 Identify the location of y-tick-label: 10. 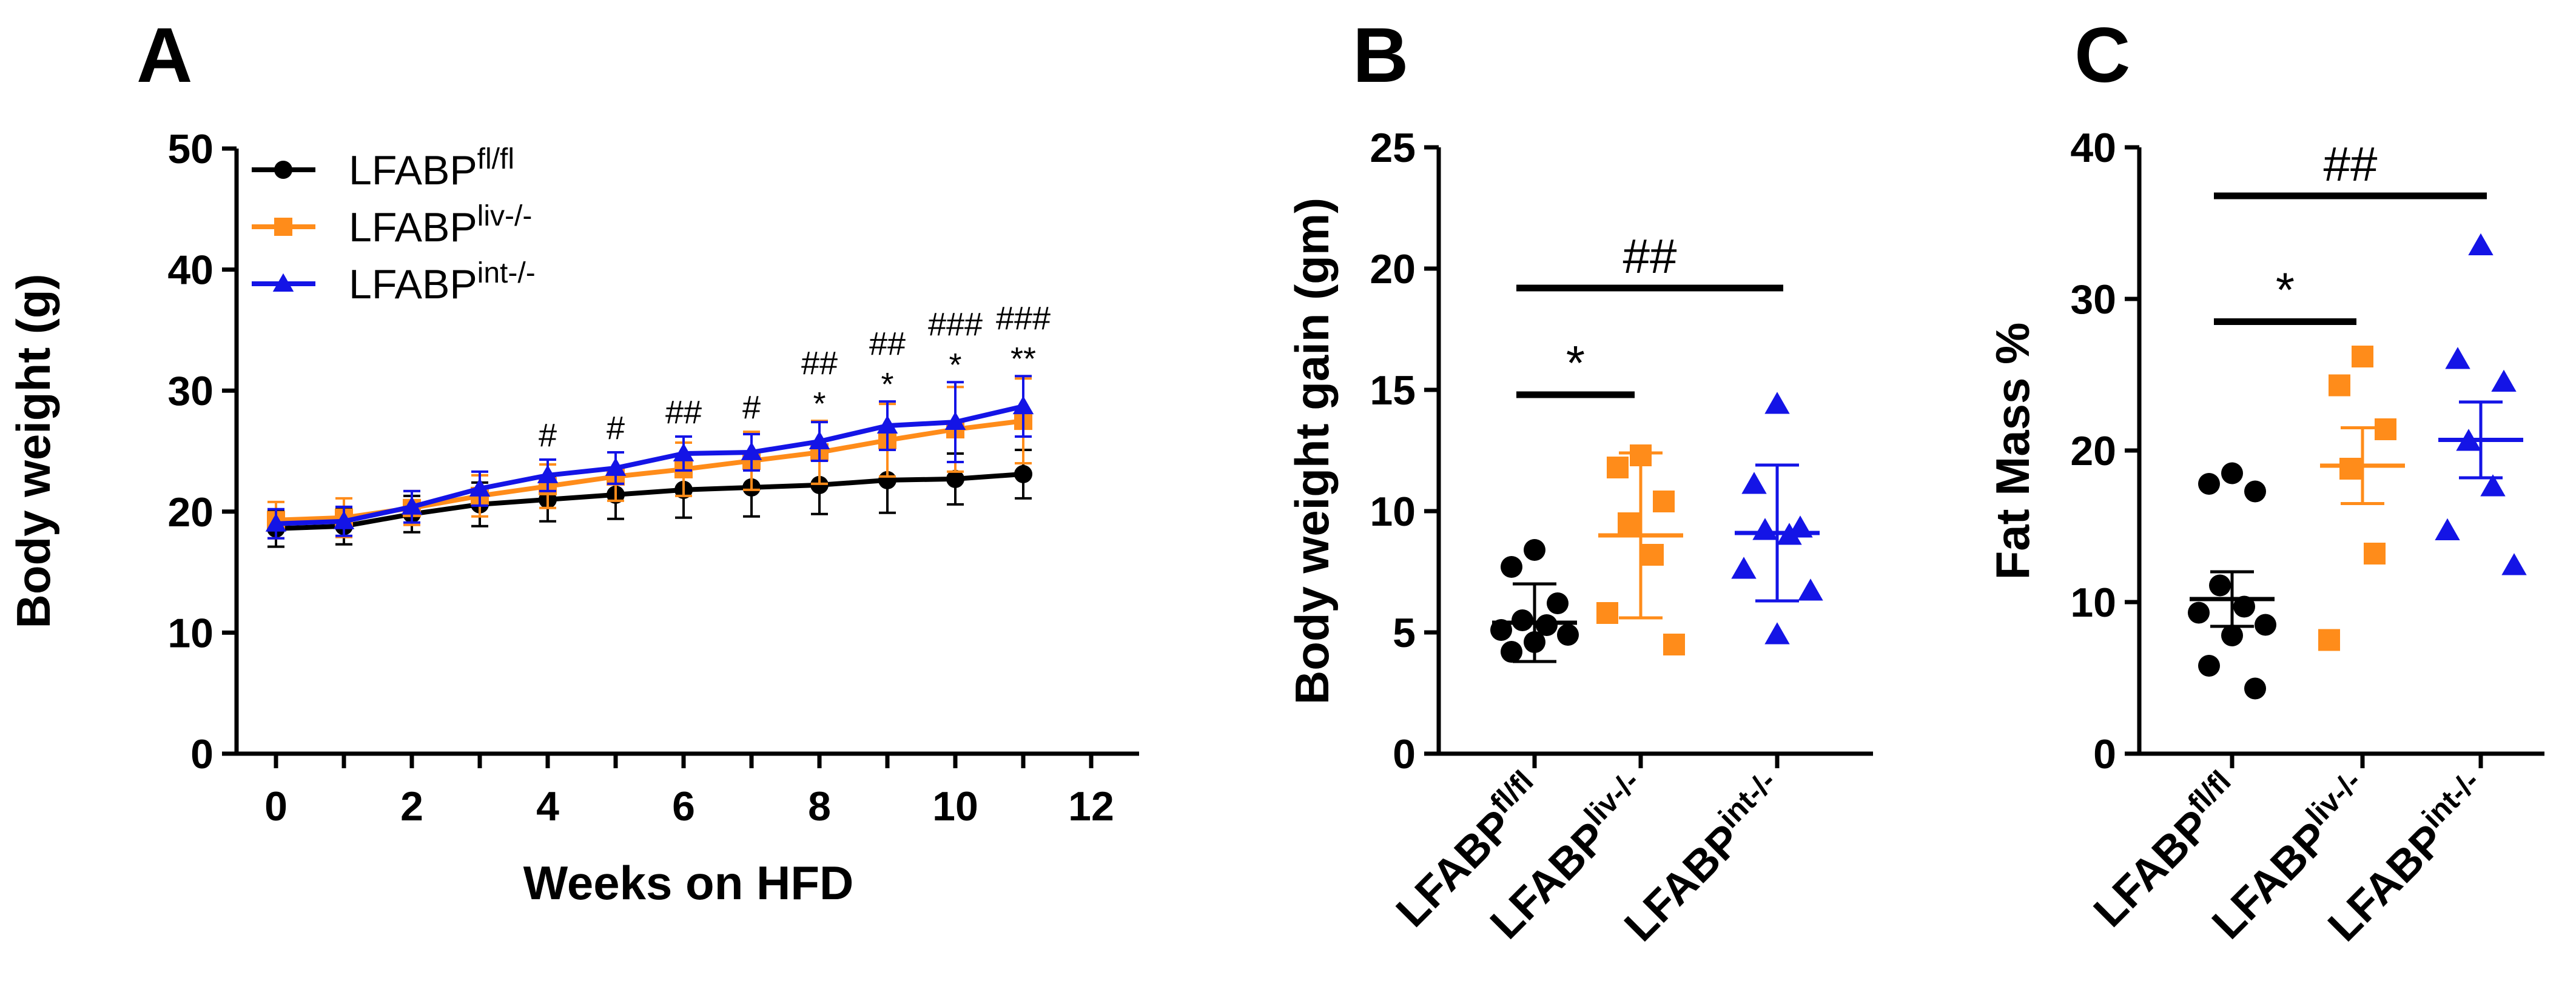
(2093, 603).